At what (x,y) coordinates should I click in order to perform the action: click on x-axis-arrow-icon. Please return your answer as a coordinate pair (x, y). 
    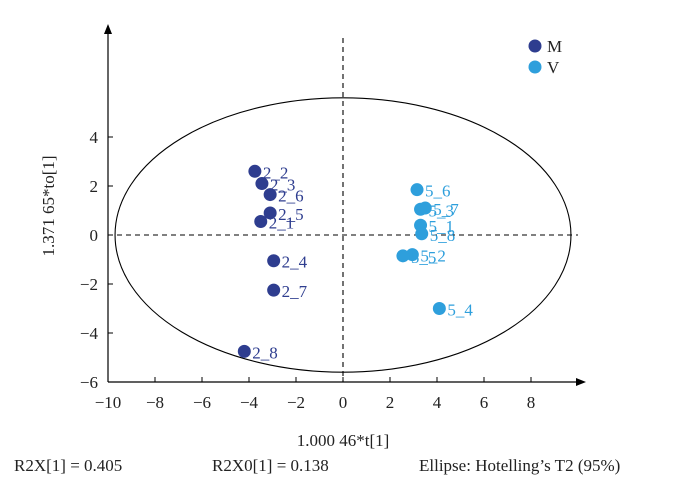
    Looking at the image, I should click on (581, 382).